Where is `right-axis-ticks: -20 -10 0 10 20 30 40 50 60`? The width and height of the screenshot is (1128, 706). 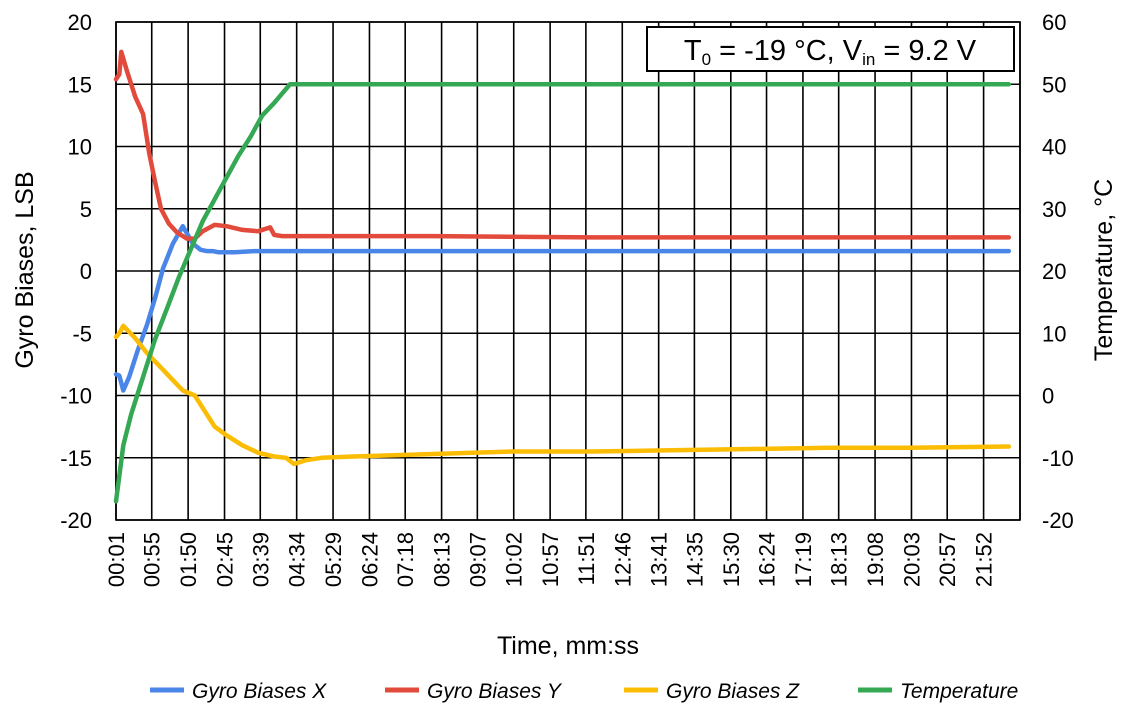 right-axis-ticks: -20 -10 0 10 20 30 40 50 60 is located at coordinates (1058, 271).